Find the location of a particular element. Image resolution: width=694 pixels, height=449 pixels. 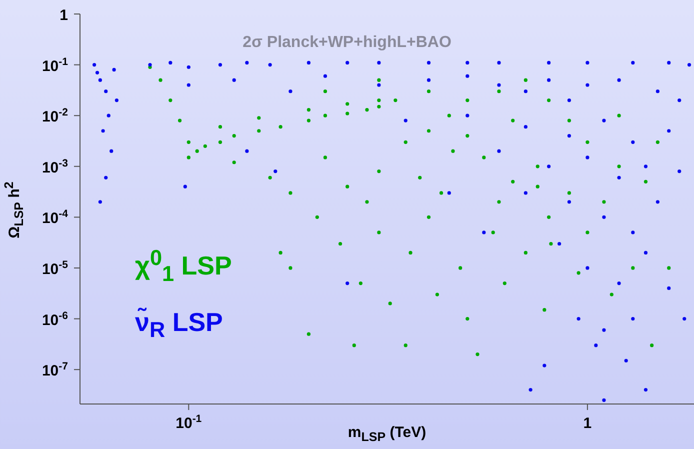

y-tick-label: 10$^{-7}$ is located at coordinates (55, 370).